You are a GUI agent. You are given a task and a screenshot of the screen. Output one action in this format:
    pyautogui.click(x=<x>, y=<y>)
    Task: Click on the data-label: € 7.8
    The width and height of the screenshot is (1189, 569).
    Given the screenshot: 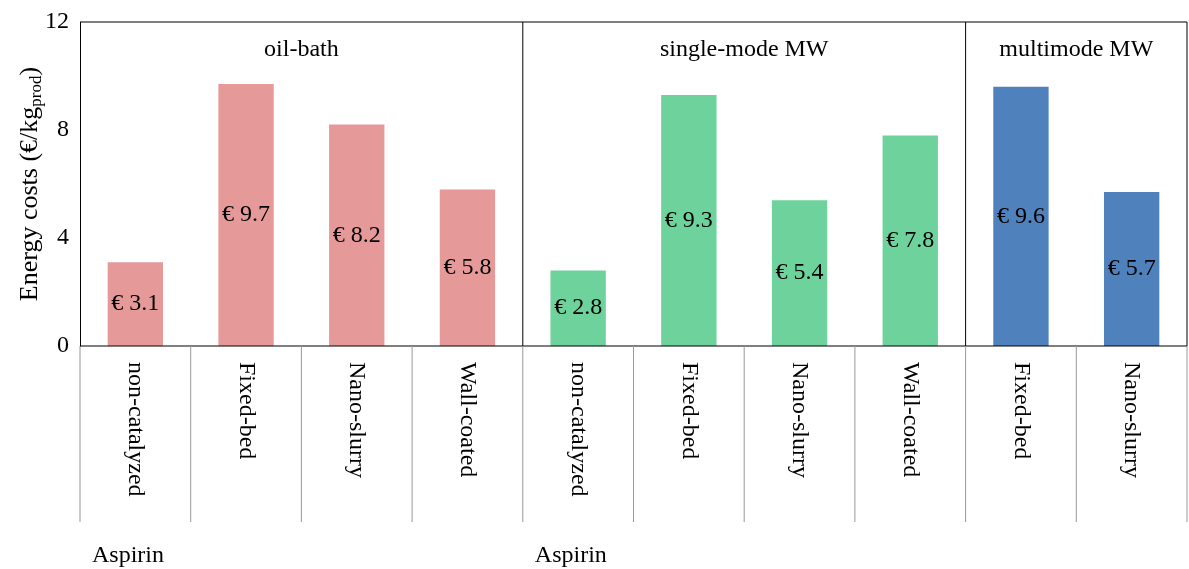 What is the action you would take?
    pyautogui.click(x=910, y=239)
    